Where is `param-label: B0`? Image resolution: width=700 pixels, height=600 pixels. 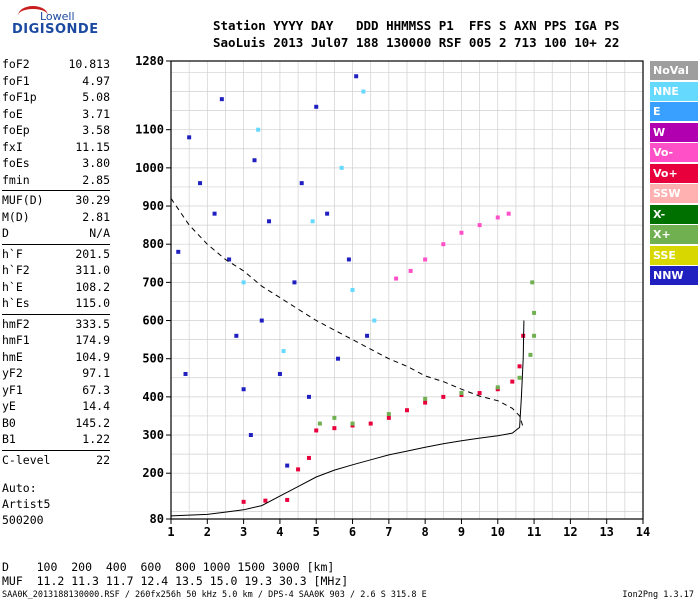 param-label: B0 is located at coordinates (9, 422).